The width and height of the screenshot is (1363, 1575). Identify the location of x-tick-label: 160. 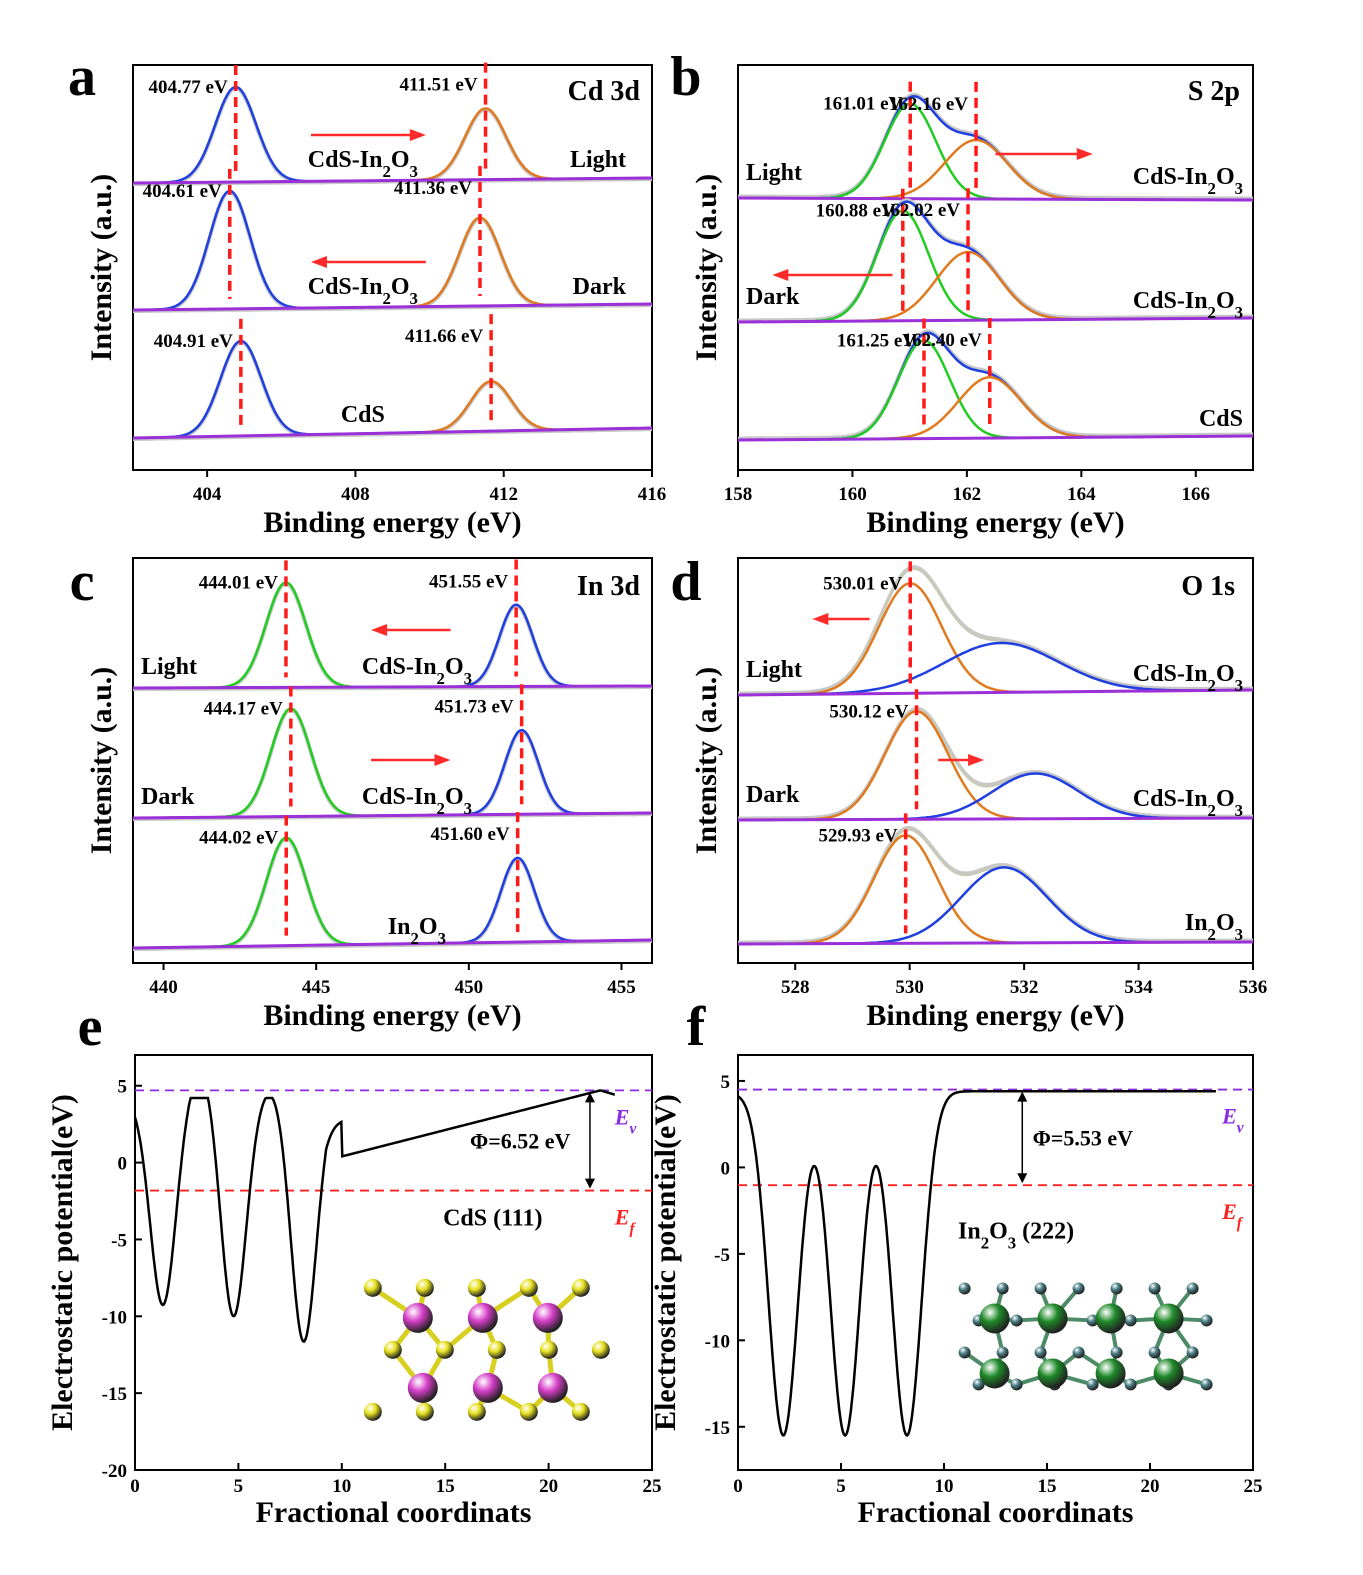
(852, 494).